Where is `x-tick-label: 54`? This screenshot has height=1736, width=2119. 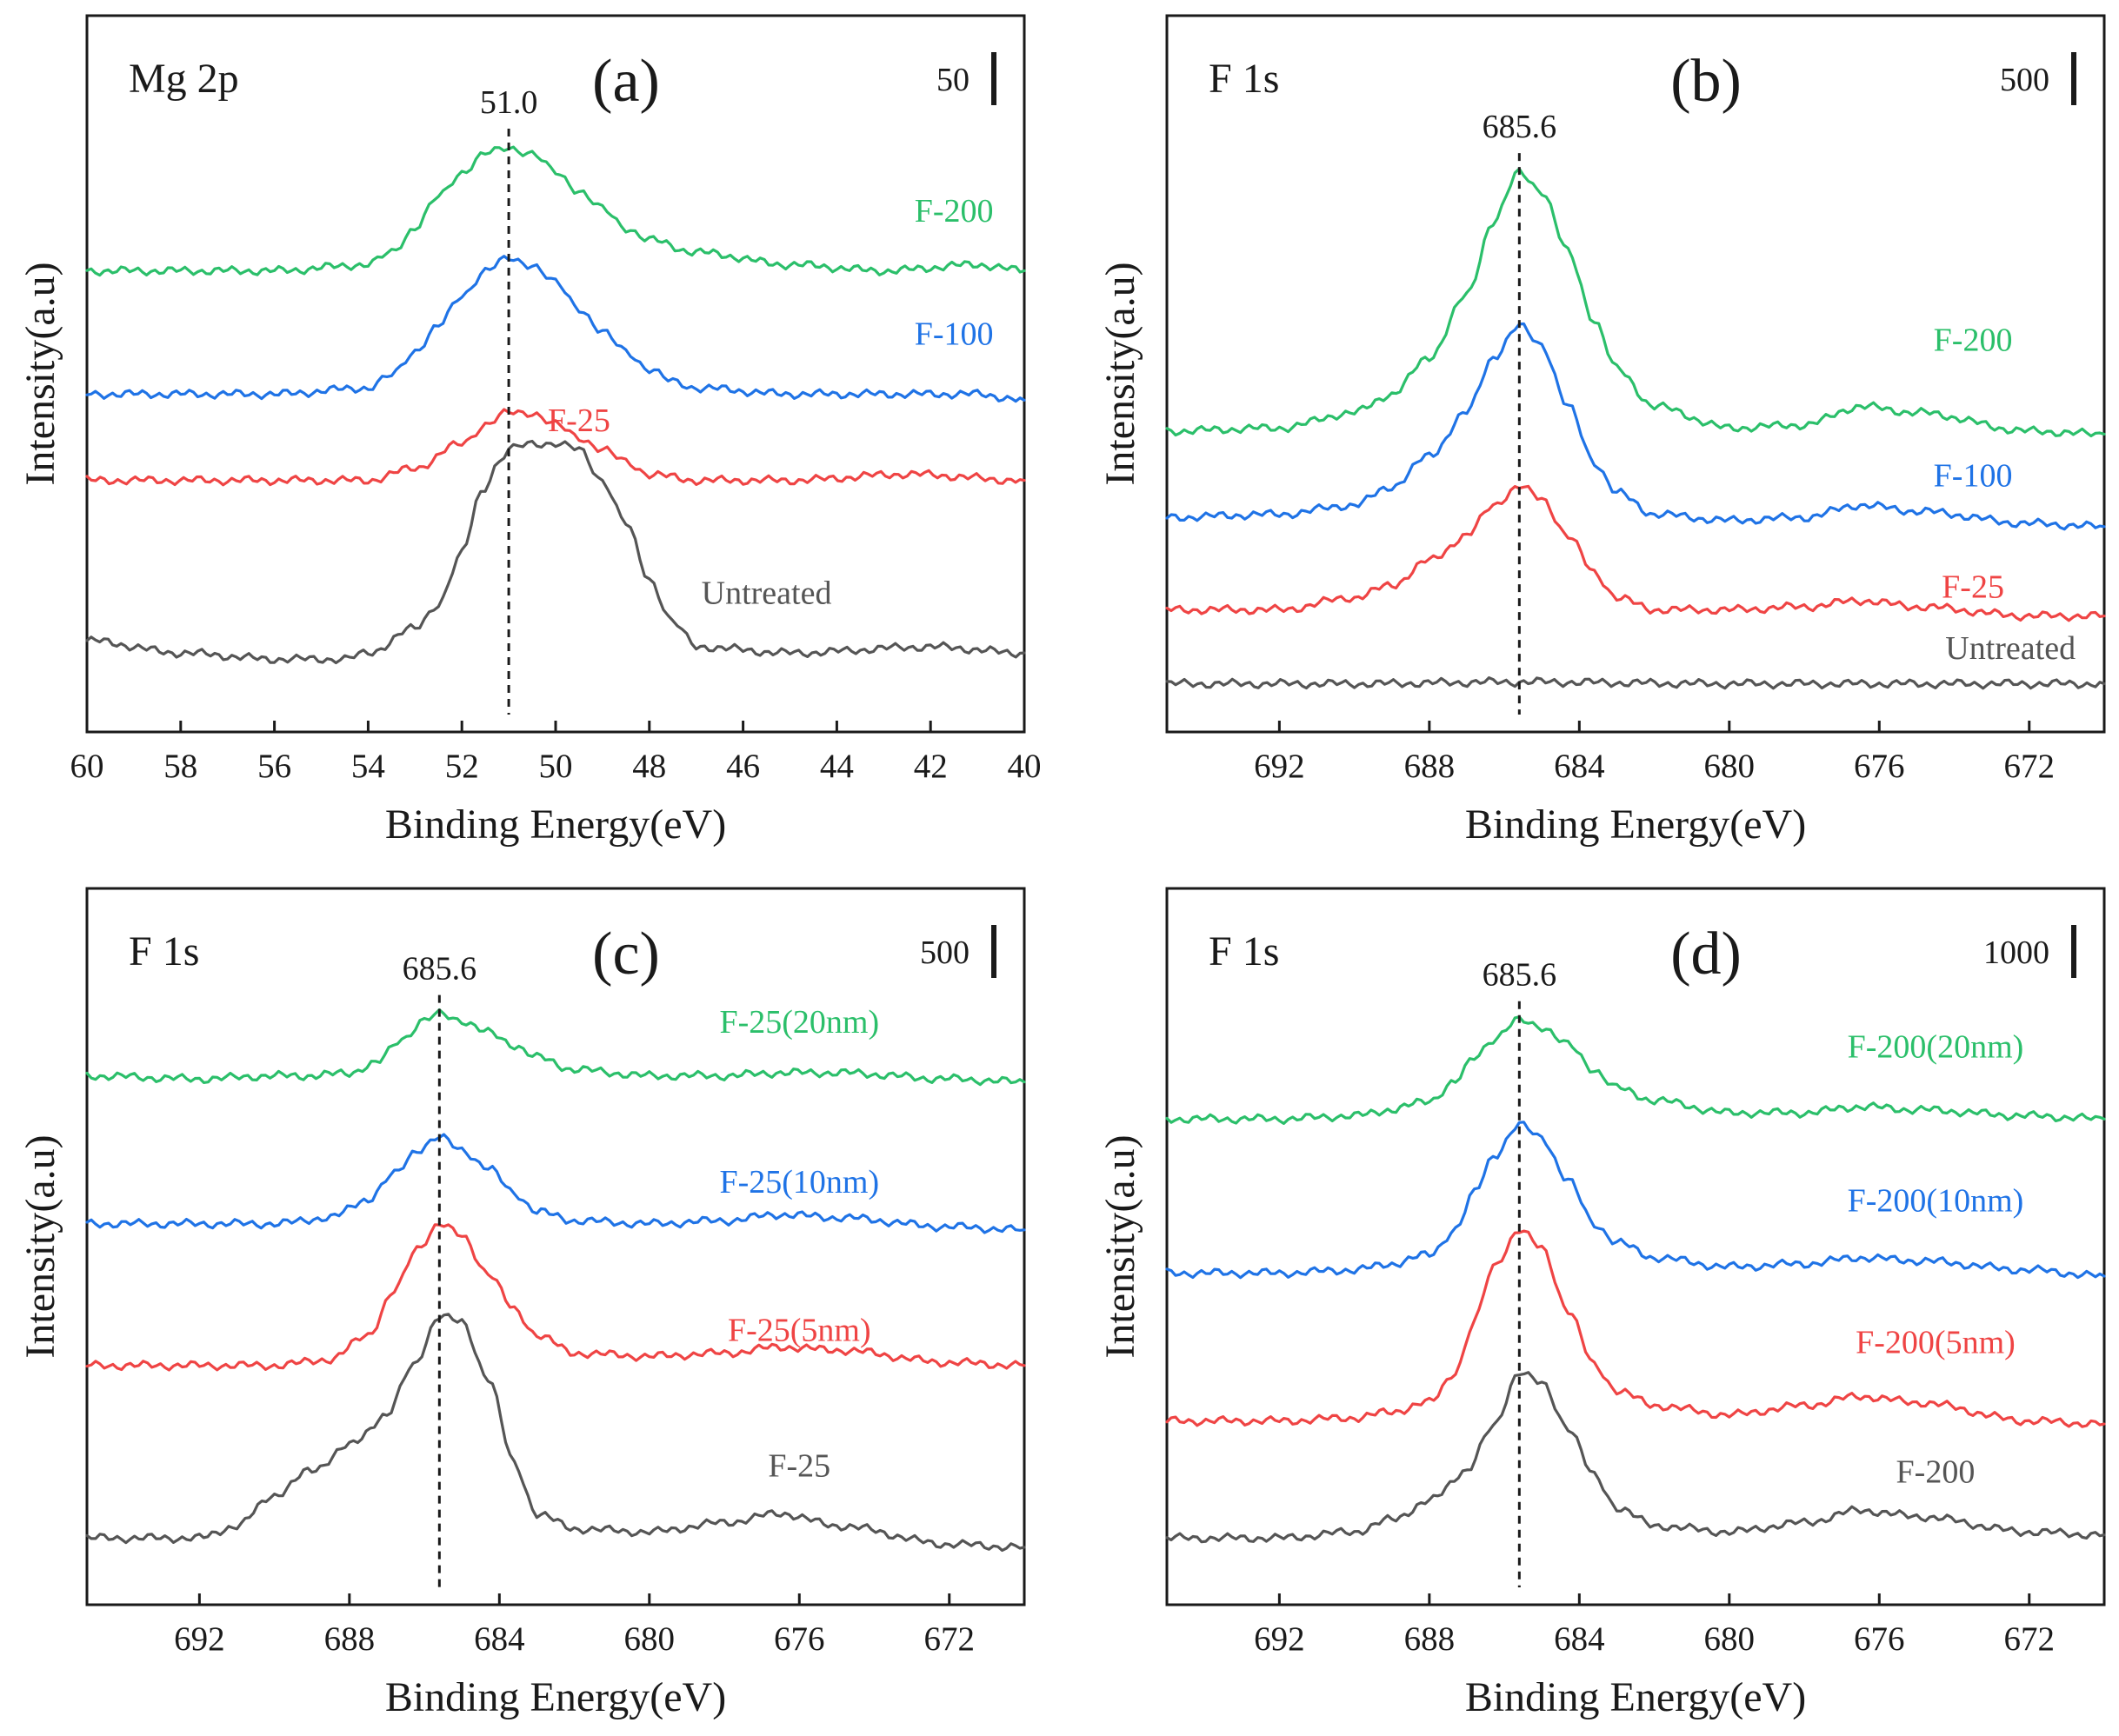
x-tick-label: 54 is located at coordinates (368, 766).